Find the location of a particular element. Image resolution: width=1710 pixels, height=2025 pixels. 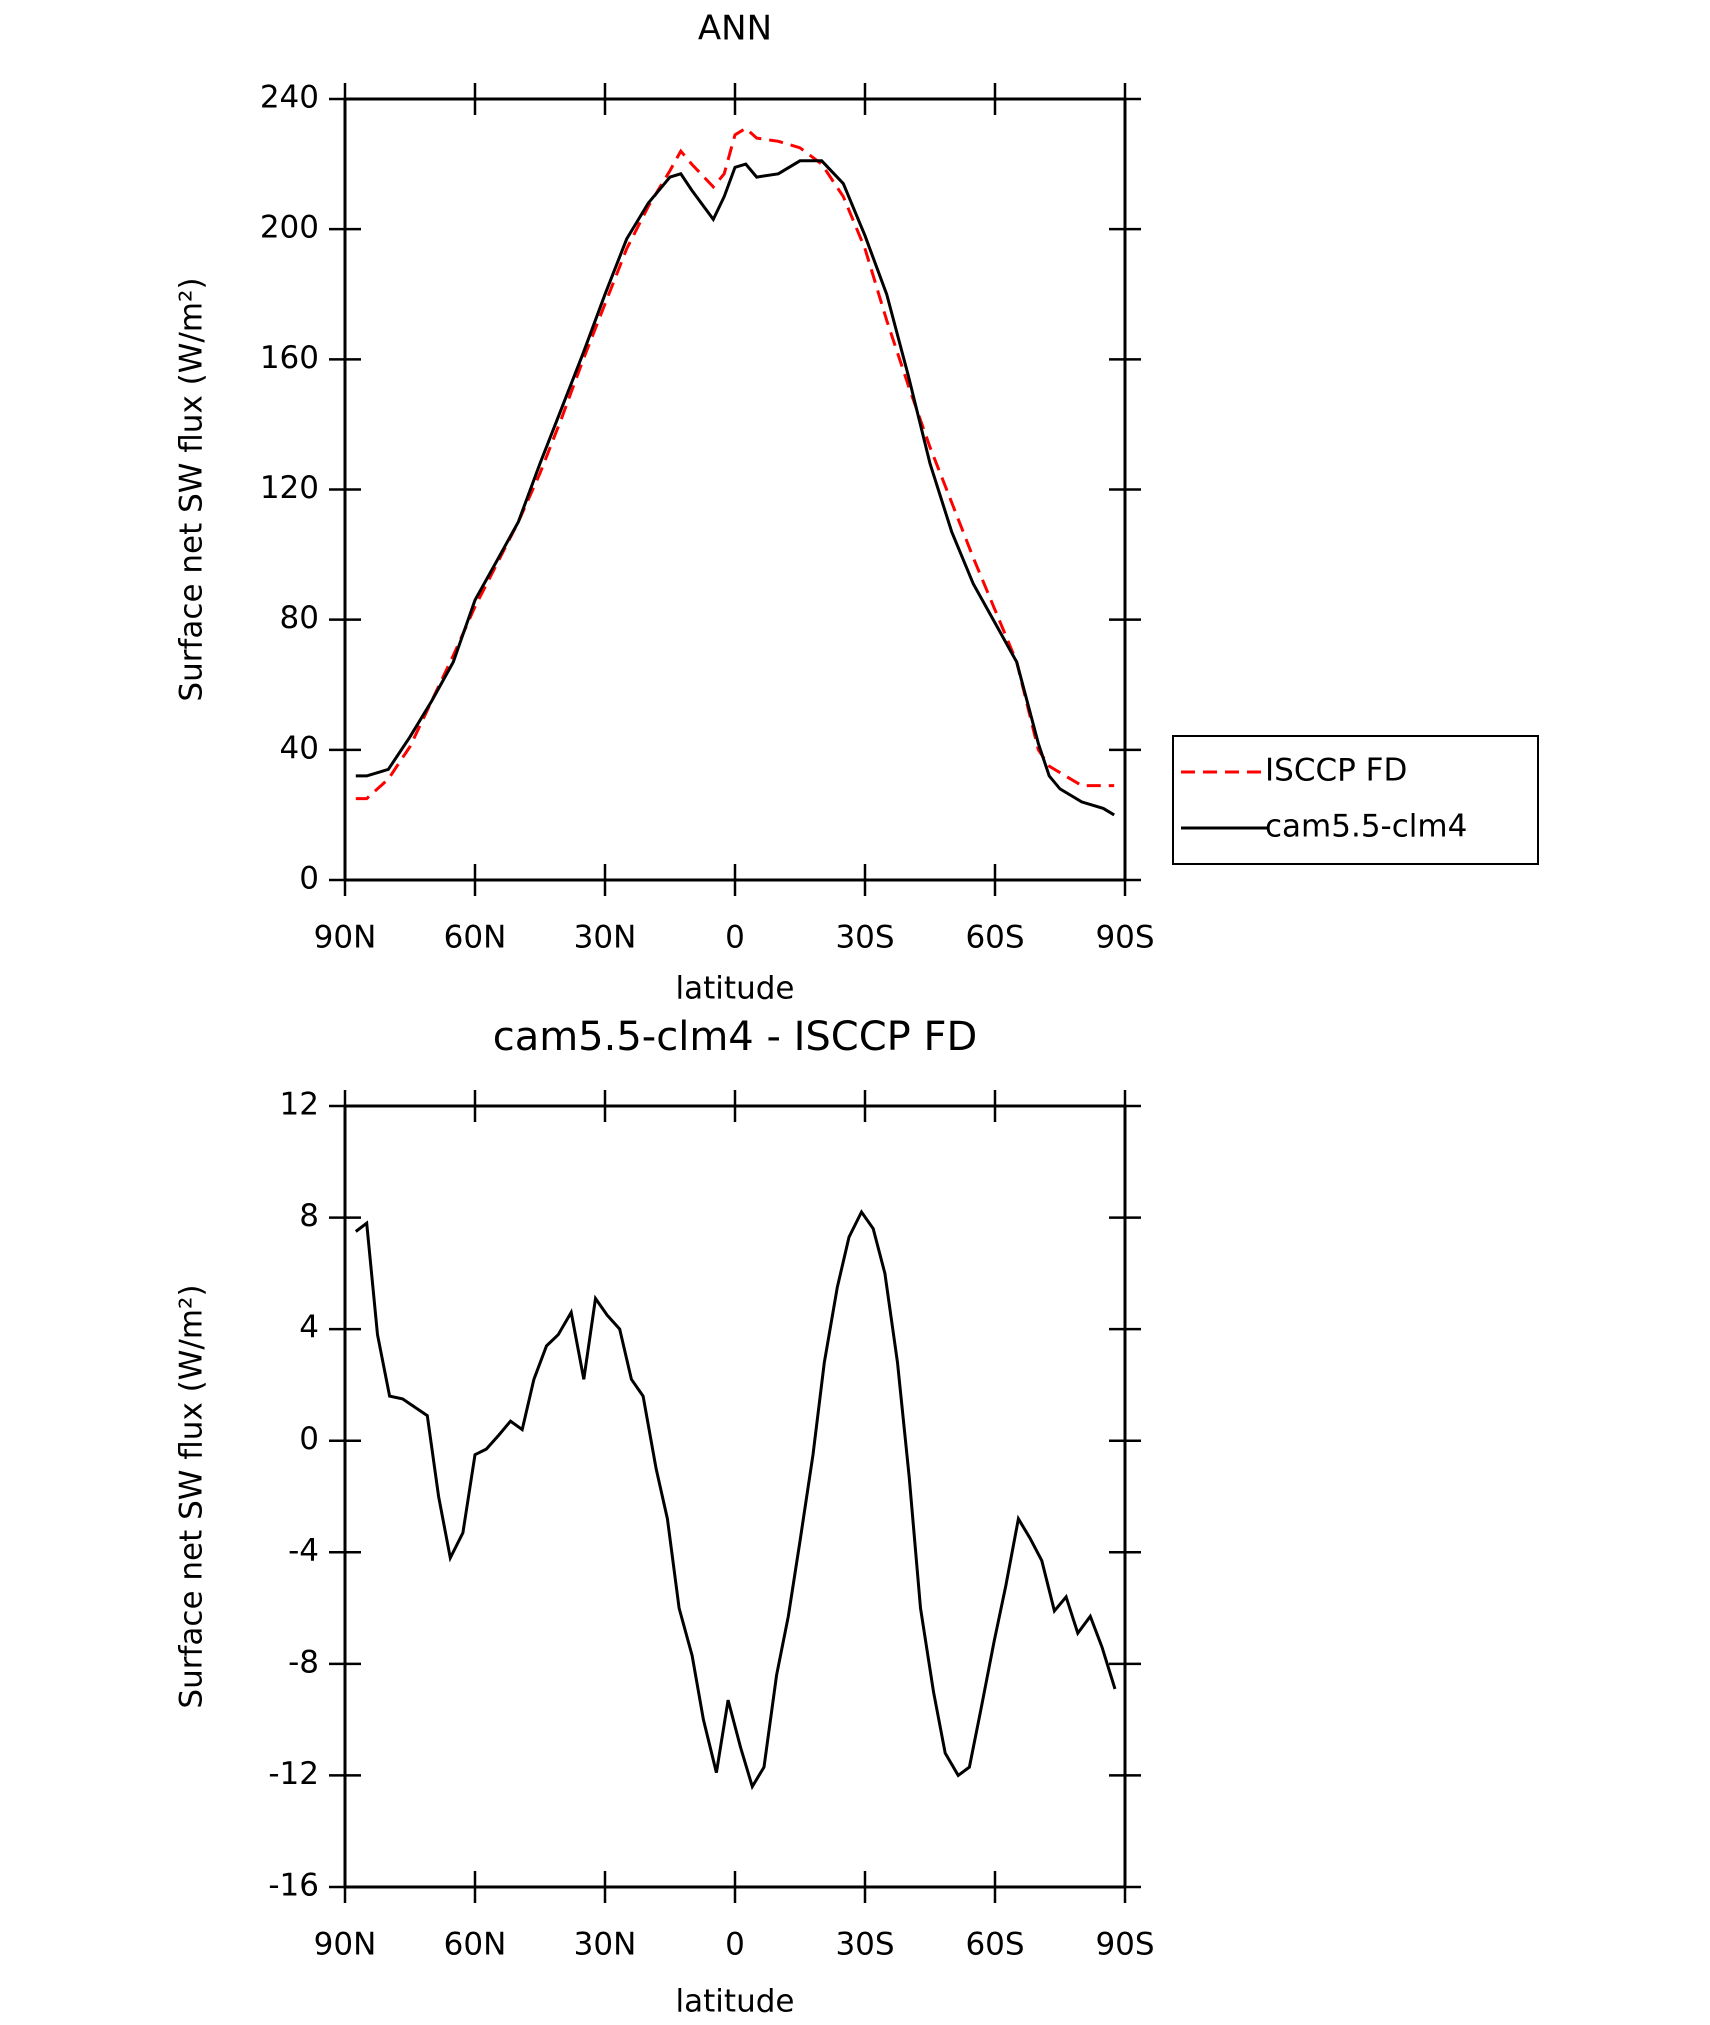

y-tick-label: 4 is located at coordinates (309, 1328).